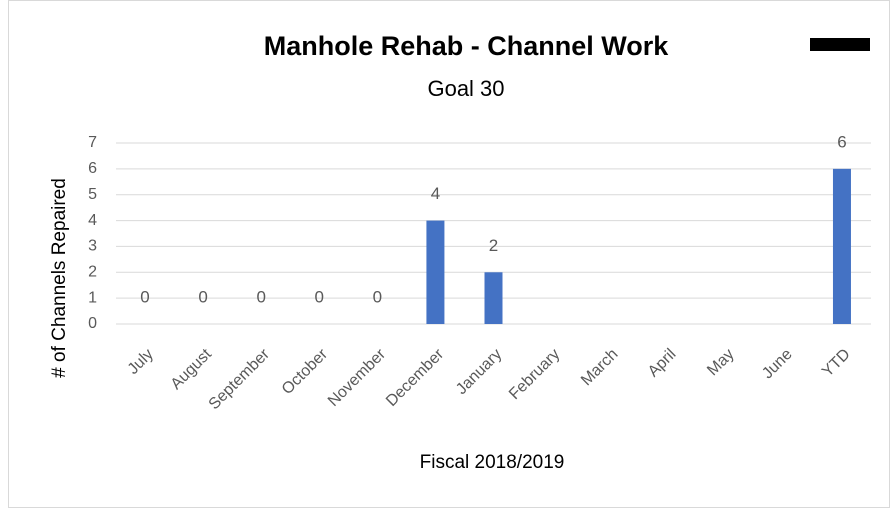 The height and width of the screenshot is (508, 891). I want to click on x-axis-title: Fiscal 2018/2019, so click(492, 462).